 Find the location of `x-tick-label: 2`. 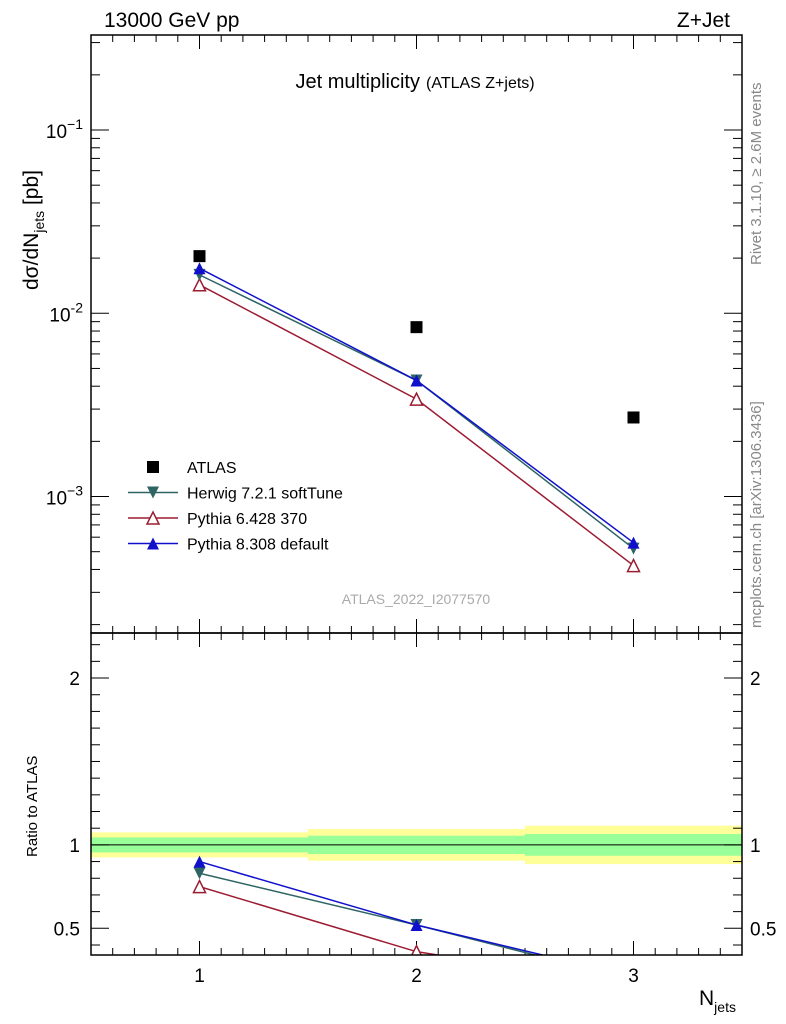

x-tick-label: 2 is located at coordinates (416, 976).